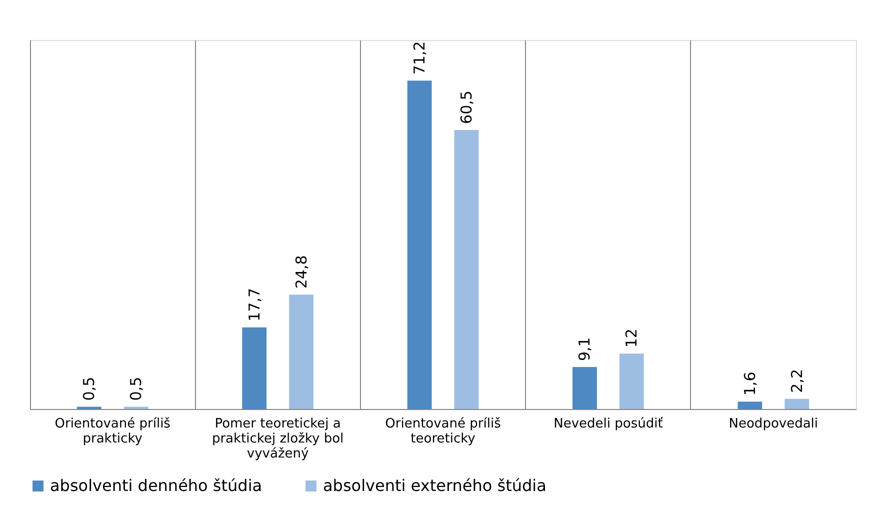 The width and height of the screenshot is (876, 509). Describe the element at coordinates (466, 107) in the screenshot. I see `data-label: 60,5` at that location.